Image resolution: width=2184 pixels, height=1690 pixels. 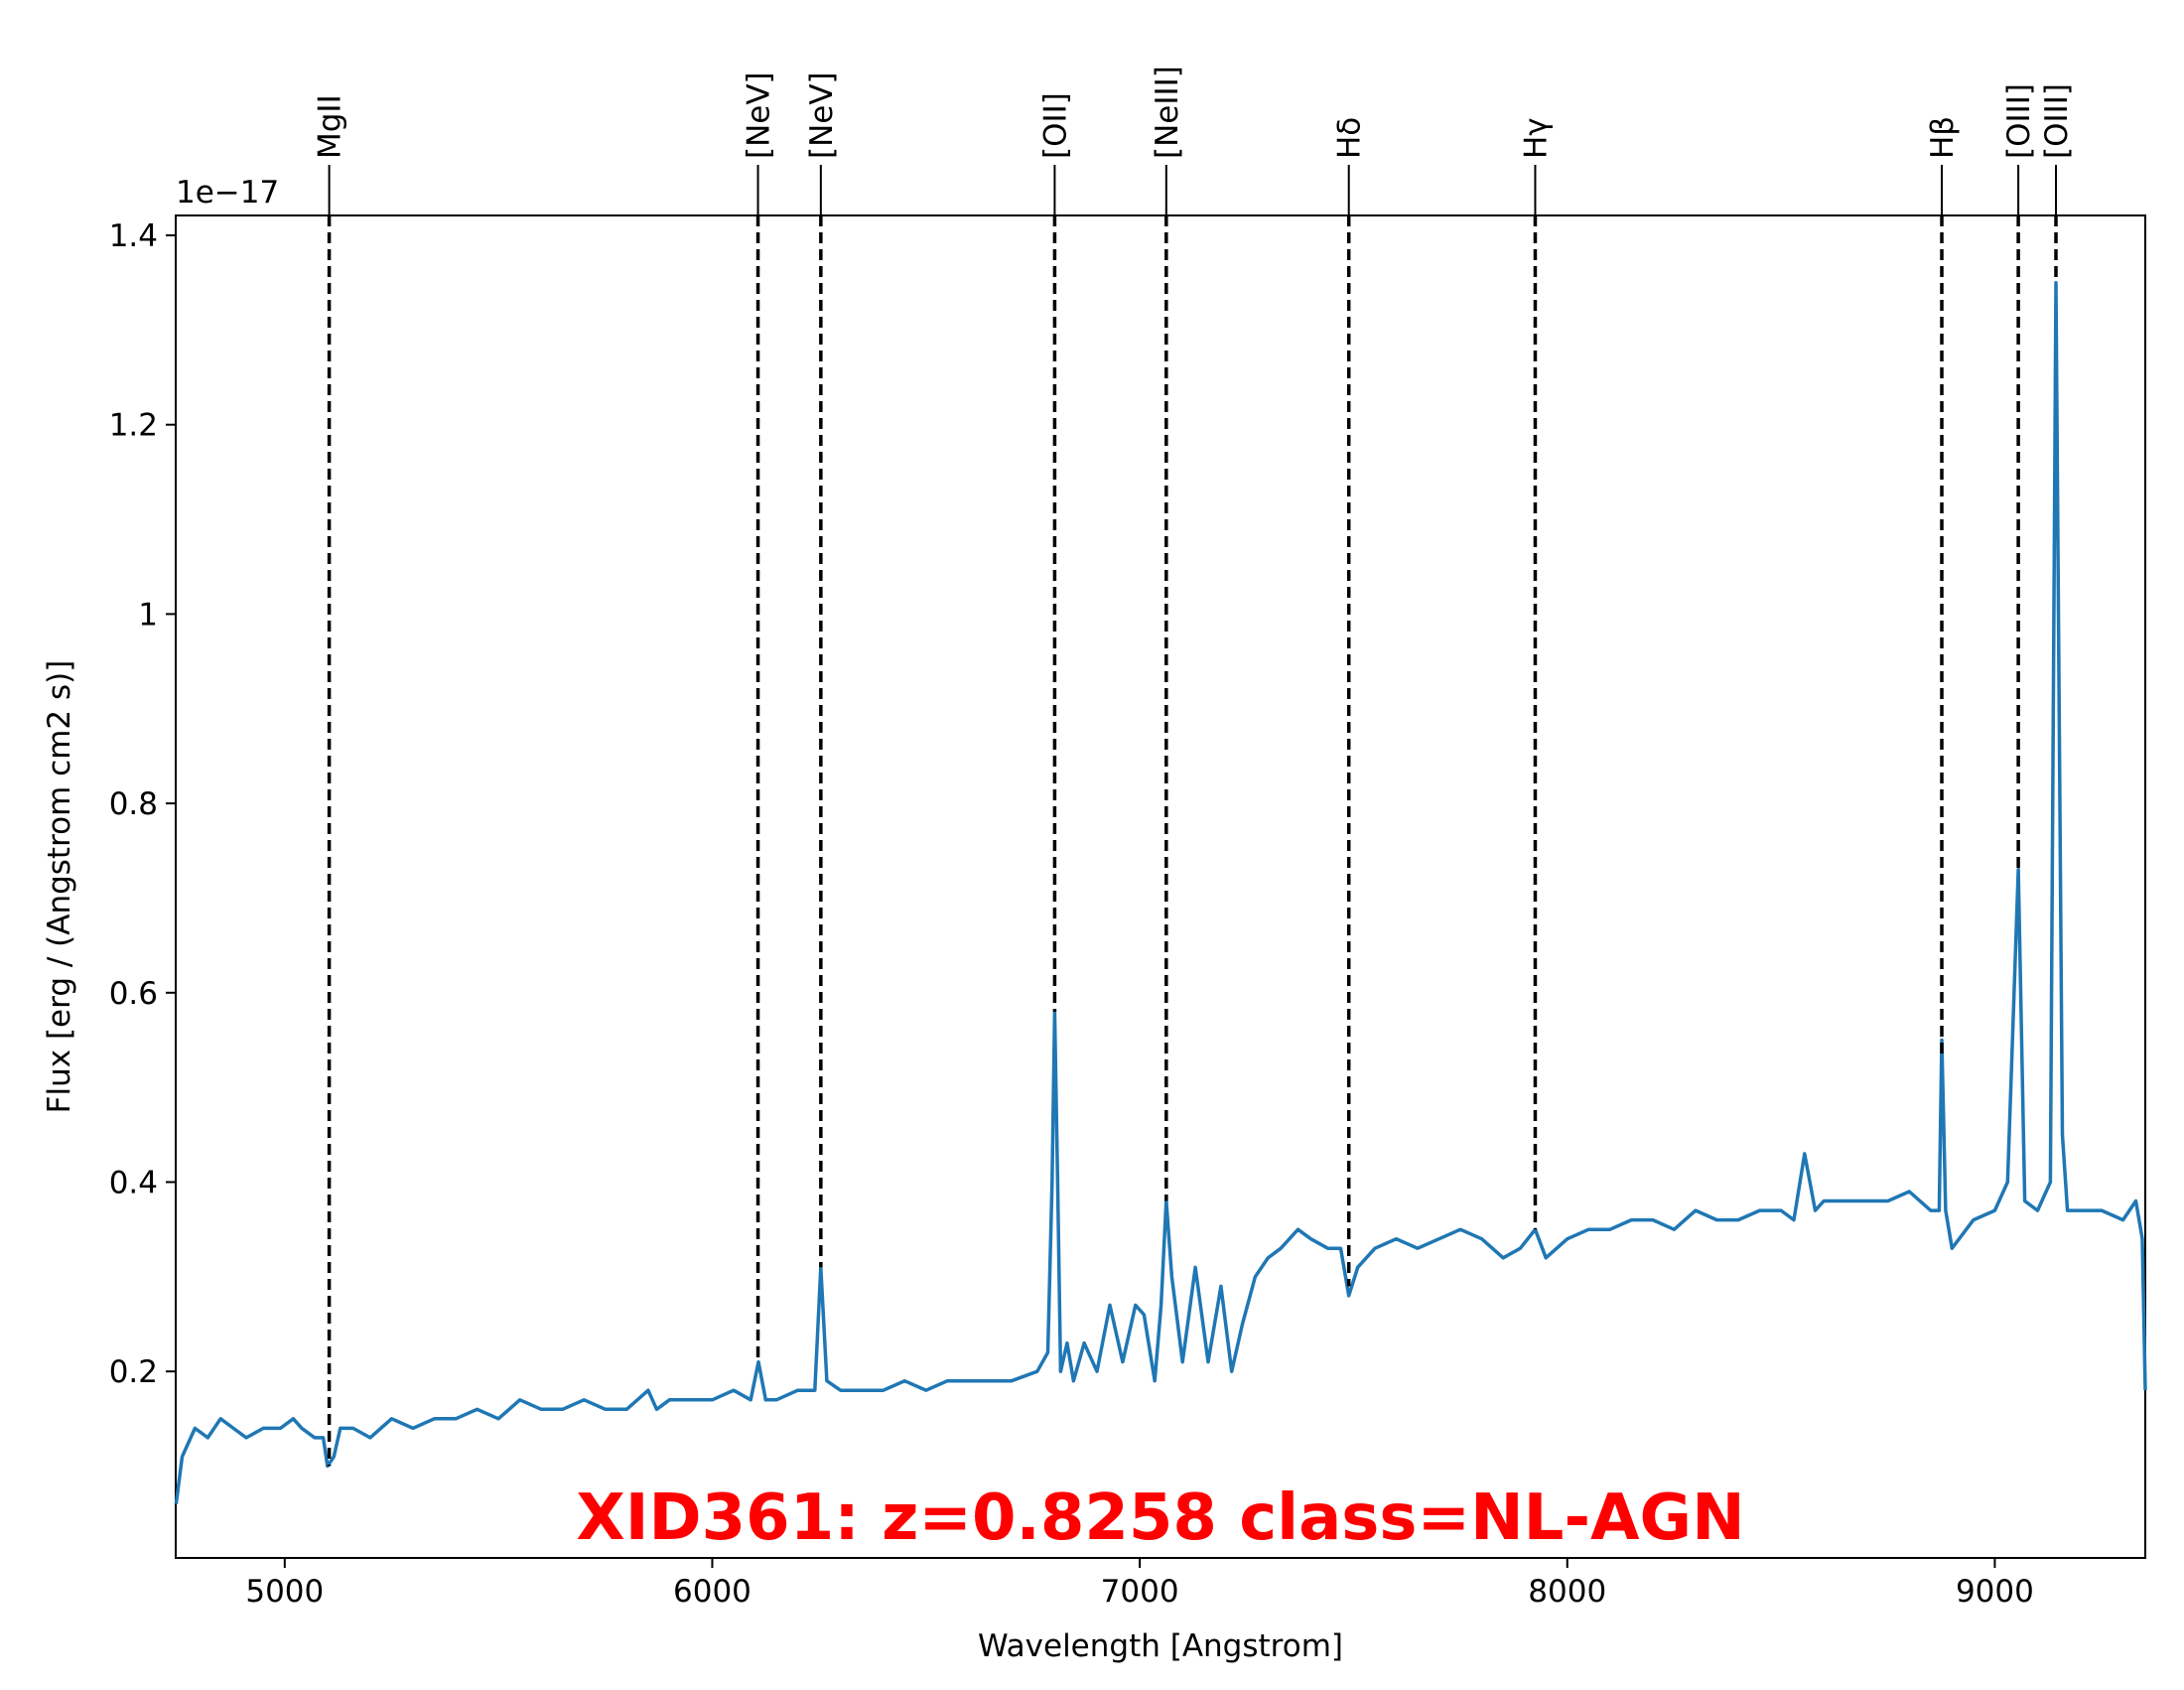 What do you see at coordinates (133, 994) in the screenshot?
I see `y-tick-label: 0.6` at bounding box center [133, 994].